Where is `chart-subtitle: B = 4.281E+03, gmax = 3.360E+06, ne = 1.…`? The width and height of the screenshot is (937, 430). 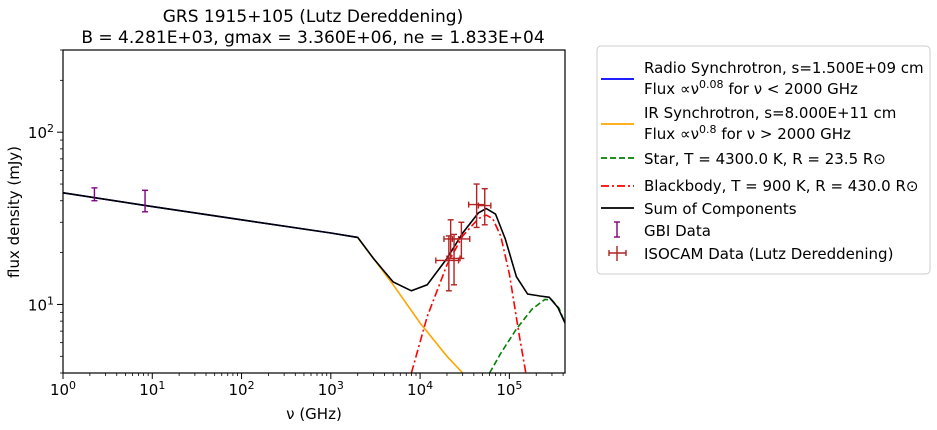
chart-subtitle: B = 4.281E+03, gmax = 3.360E+06, ne = 1.… is located at coordinates (312, 38).